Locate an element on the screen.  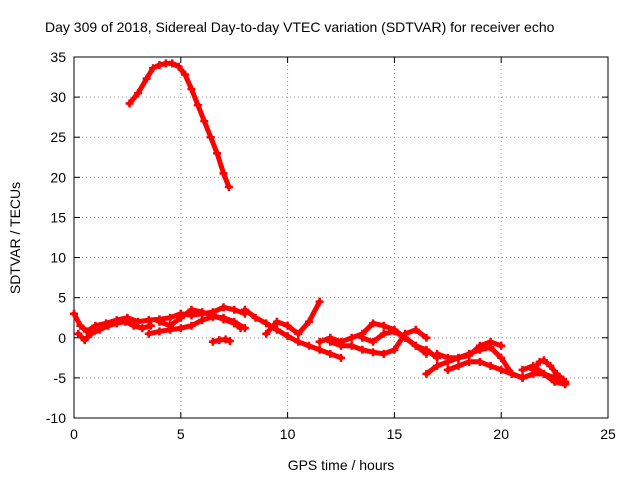
y-tick-label: -10 is located at coordinates (56, 418).